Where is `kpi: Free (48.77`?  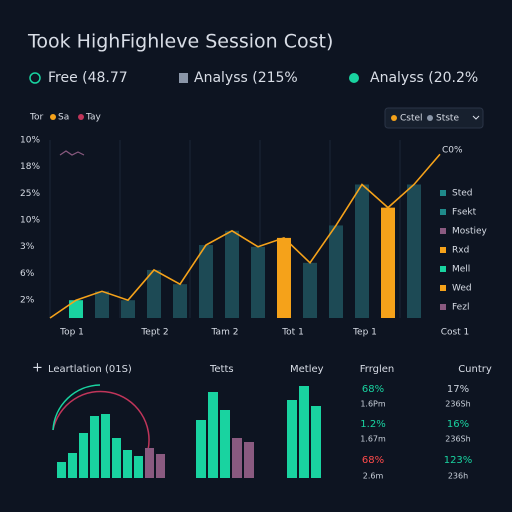 kpi: Free (48.77 is located at coordinates (88, 78).